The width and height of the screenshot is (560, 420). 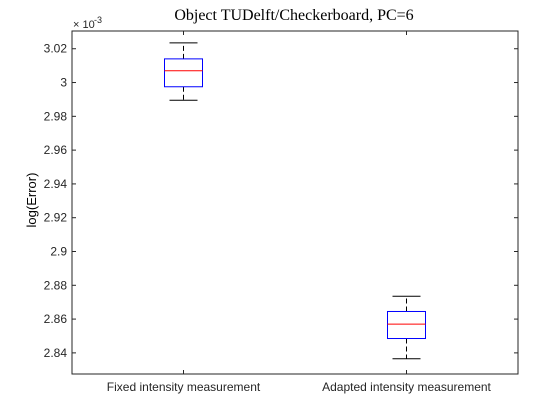 I want to click on y-tick-label: 2.86, so click(x=56, y=319).